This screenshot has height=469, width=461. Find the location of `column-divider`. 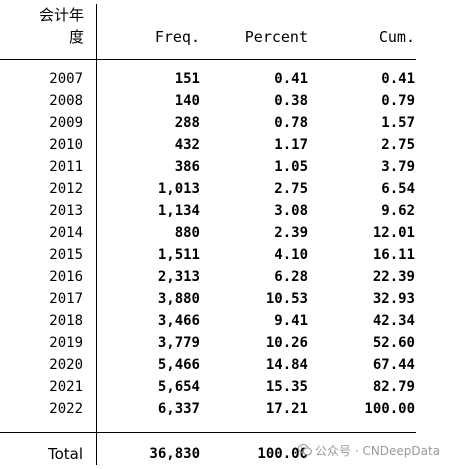

column-divider is located at coordinates (96, 234).